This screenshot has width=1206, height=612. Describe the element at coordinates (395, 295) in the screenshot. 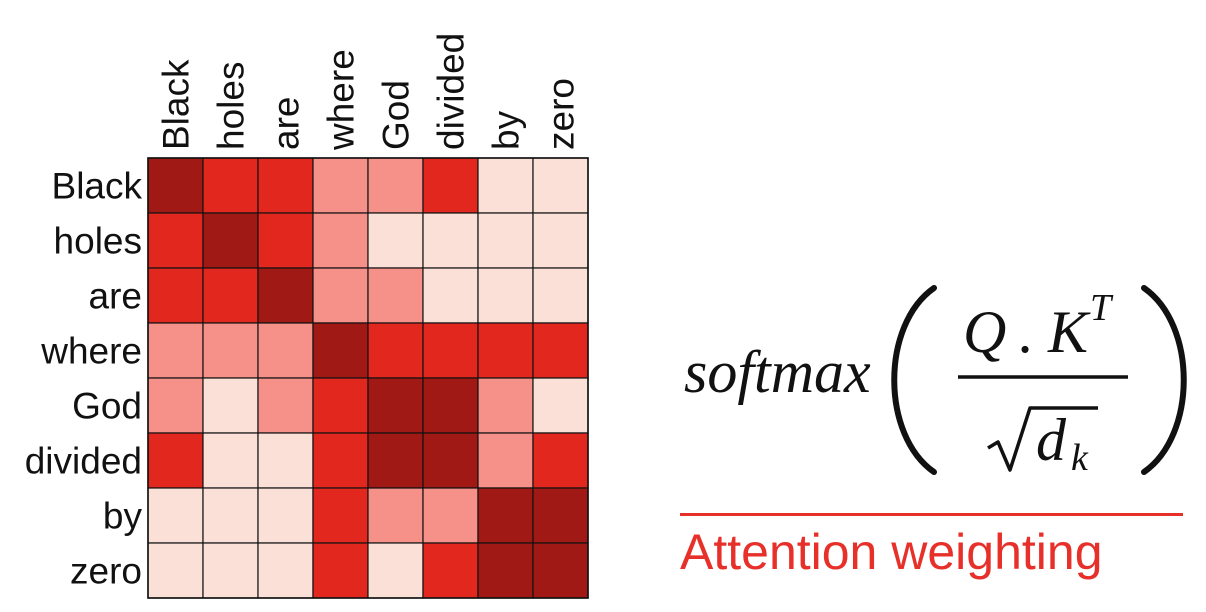

I see `heatmap-cell-are-god` at that location.